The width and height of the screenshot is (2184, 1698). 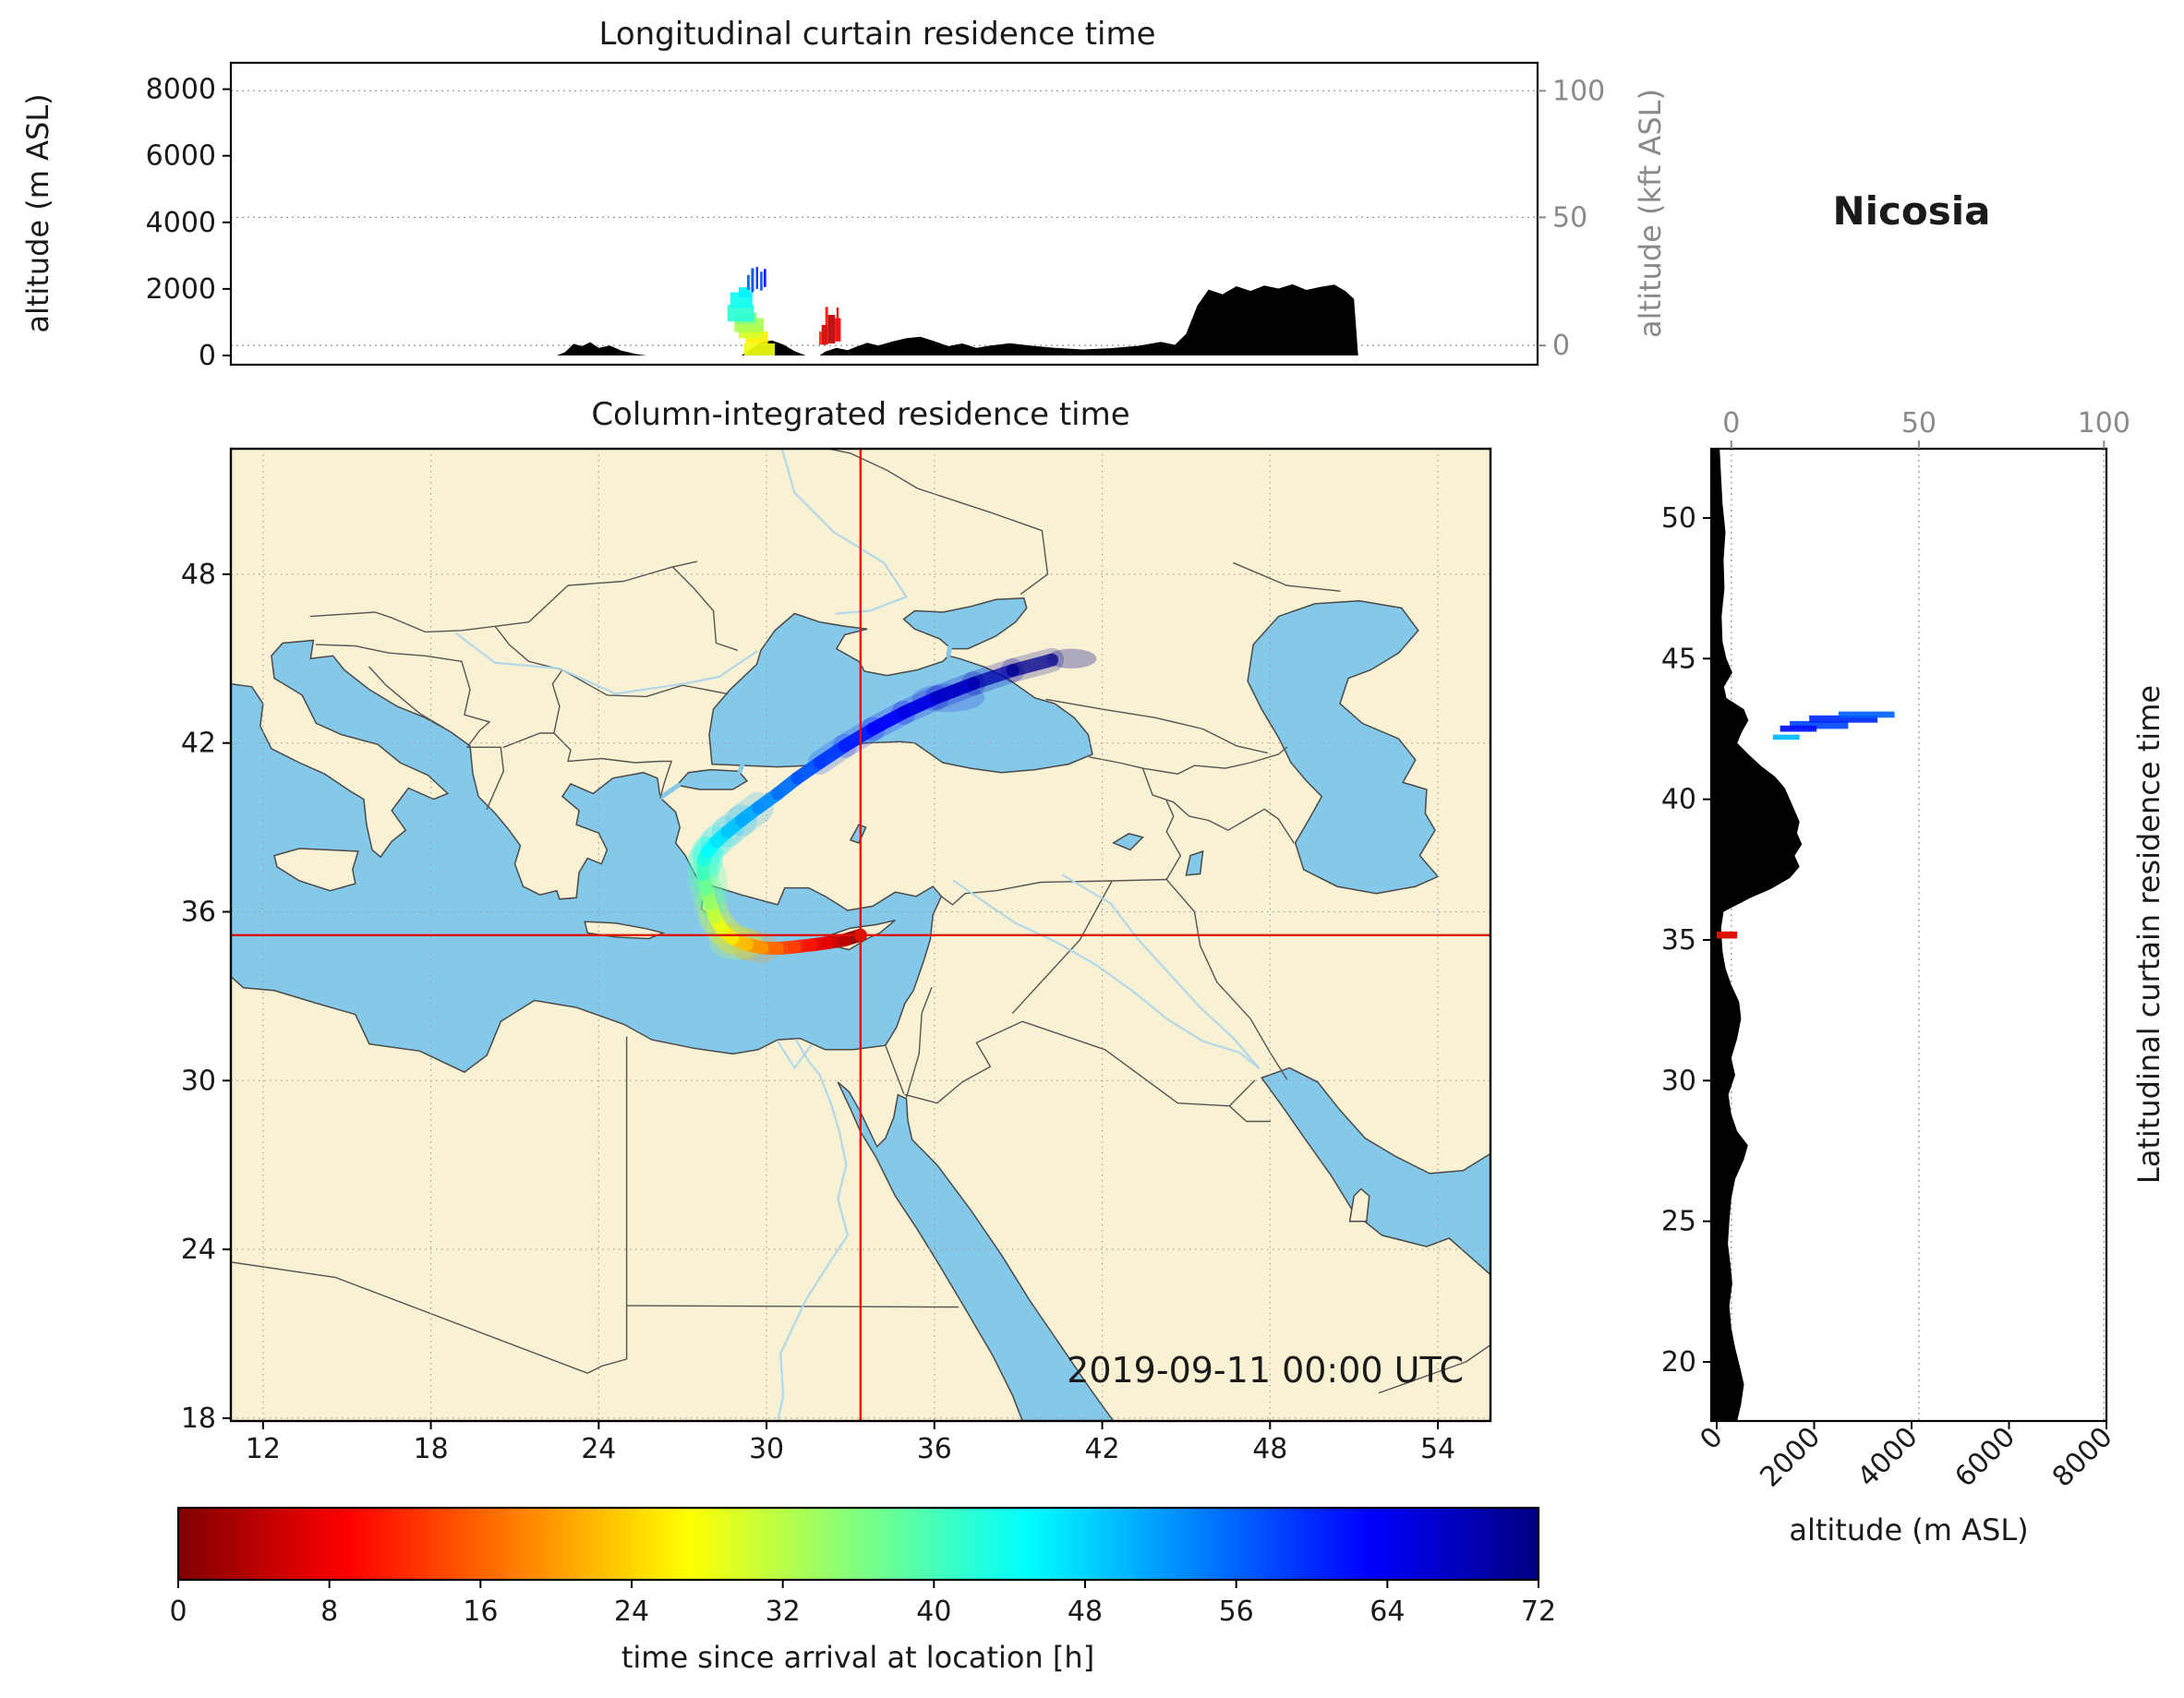 I want to click on colorbar-frame, so click(x=858, y=1544).